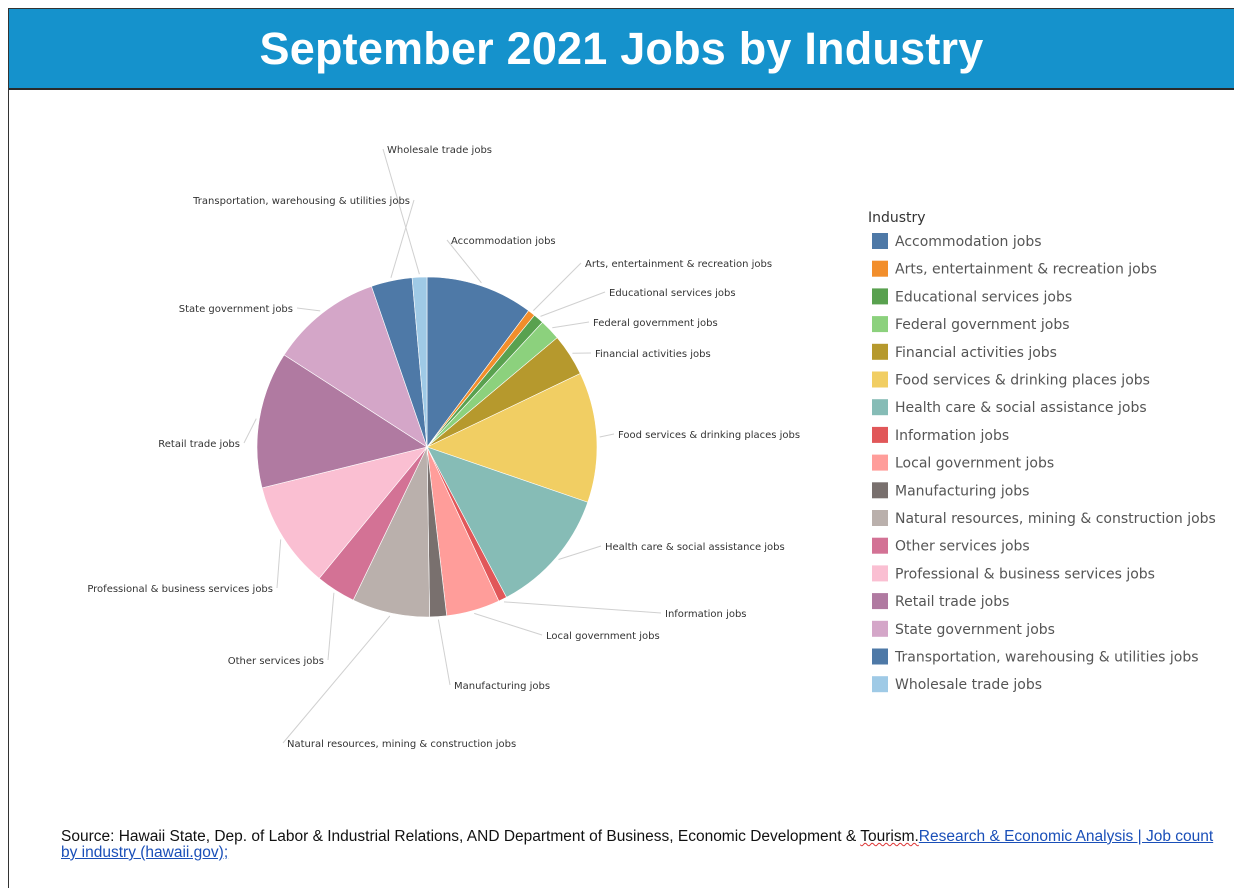 Image resolution: width=1236 pixels, height=890 pixels. Describe the element at coordinates (975, 630) in the screenshot. I see `legend-label-state-government-jobs: State government jobs` at that location.